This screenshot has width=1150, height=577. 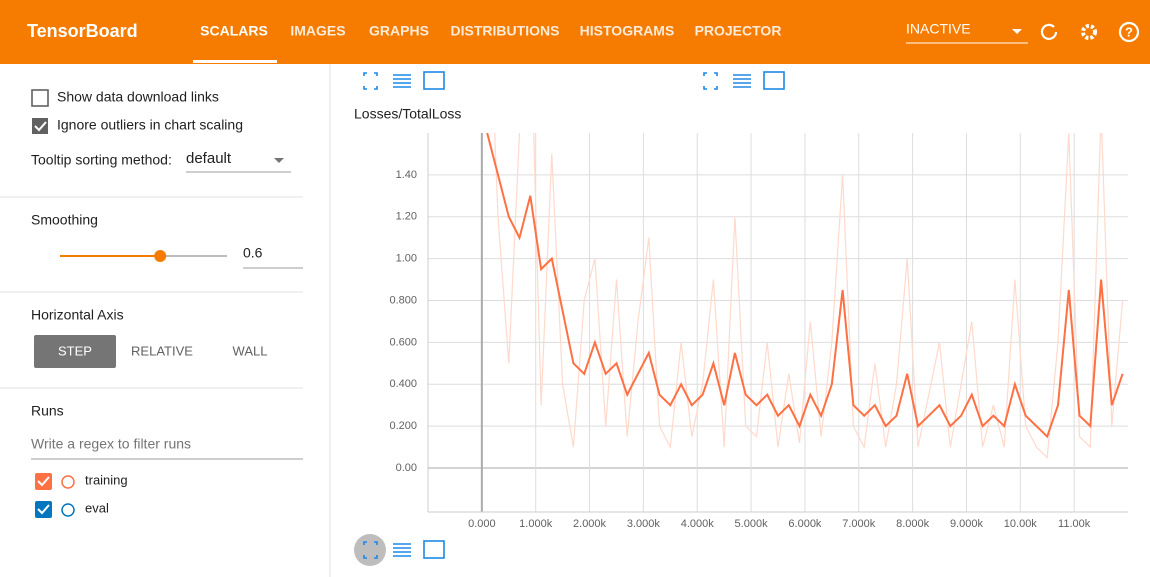 I want to click on y-tick-label: 0.400, so click(x=403, y=384).